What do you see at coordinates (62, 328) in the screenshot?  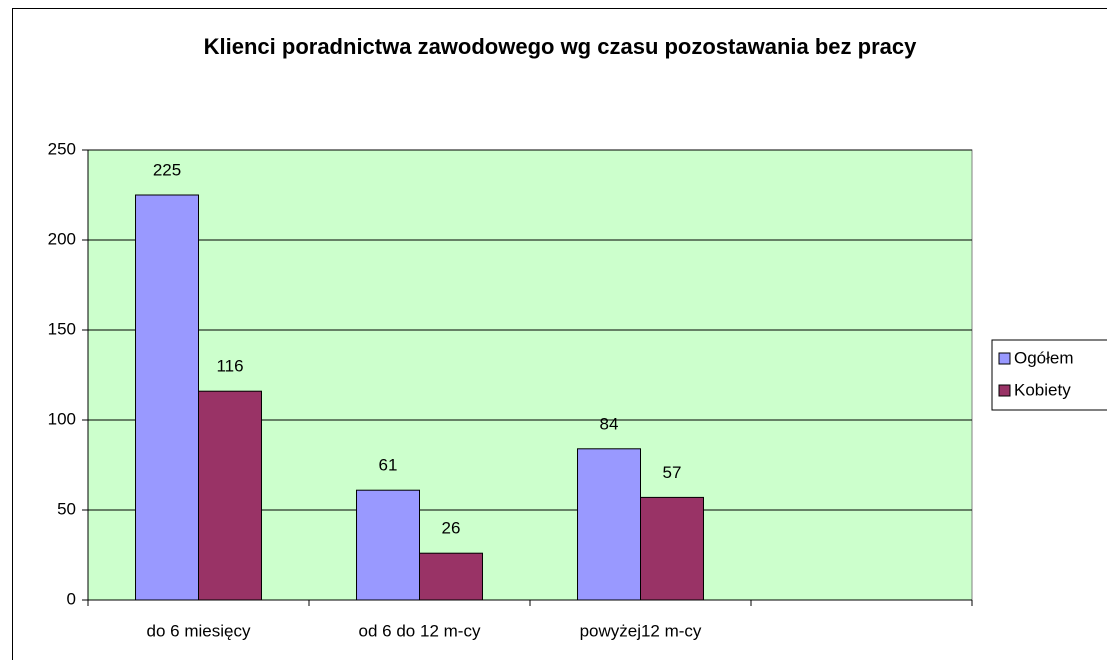 I see `y-tick-label: 150` at bounding box center [62, 328].